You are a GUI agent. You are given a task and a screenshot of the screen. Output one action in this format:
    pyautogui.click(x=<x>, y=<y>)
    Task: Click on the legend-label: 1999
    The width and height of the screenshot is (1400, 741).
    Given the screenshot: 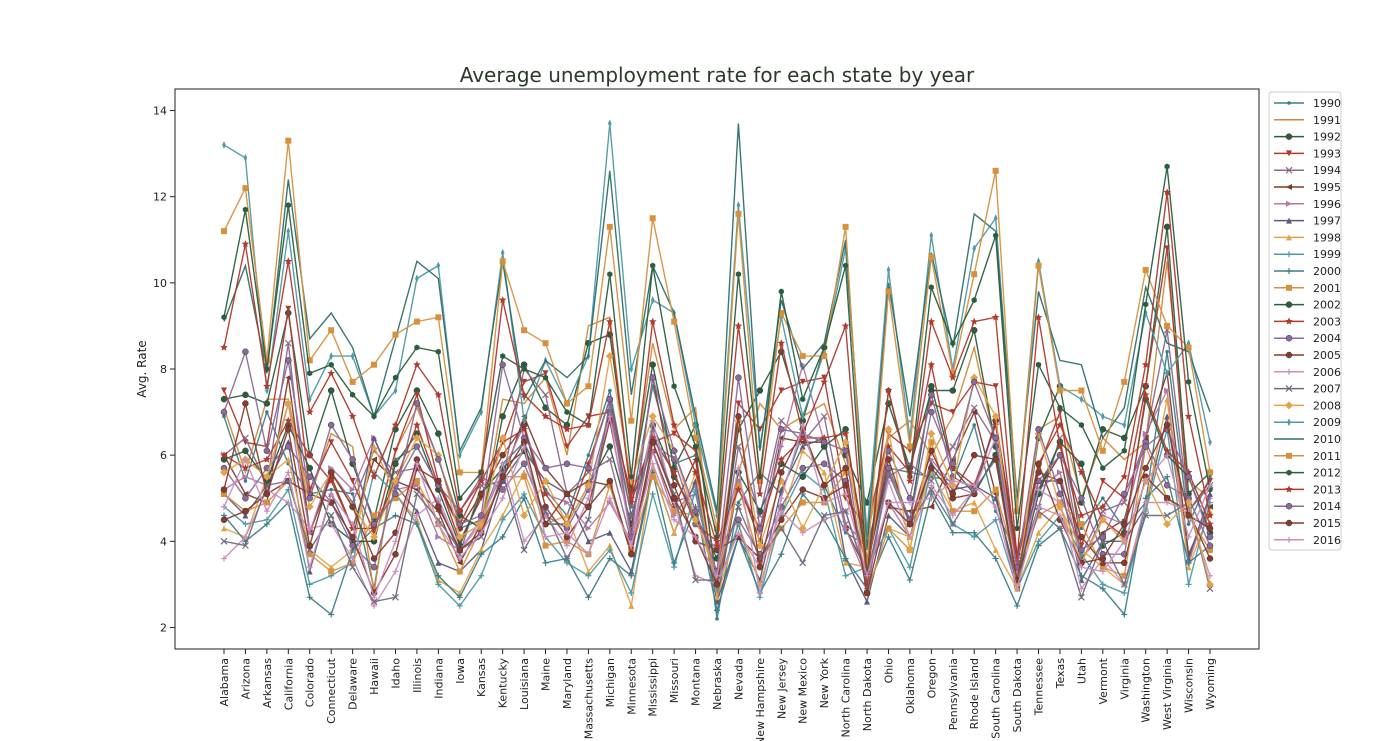 What is the action you would take?
    pyautogui.click(x=1327, y=254)
    